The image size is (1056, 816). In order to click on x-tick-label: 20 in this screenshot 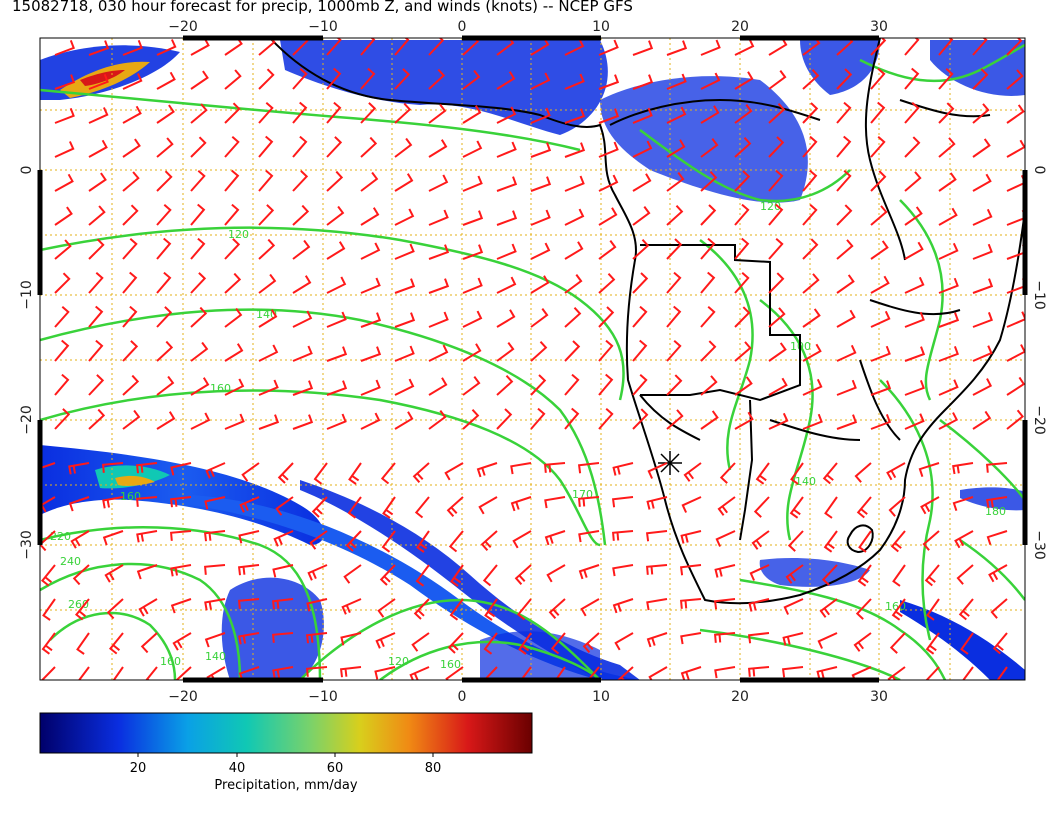, I will do `click(740, 697)`.